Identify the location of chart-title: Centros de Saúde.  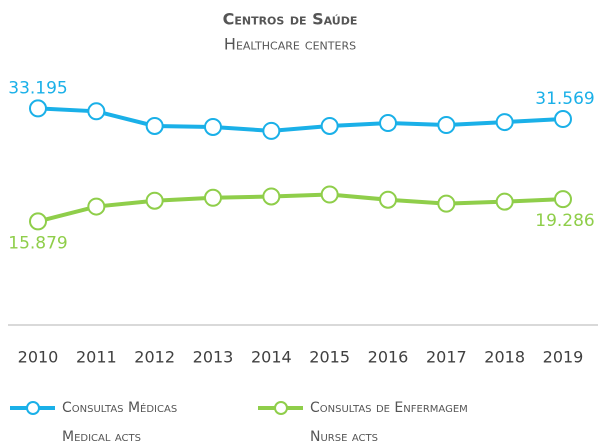
(290, 19).